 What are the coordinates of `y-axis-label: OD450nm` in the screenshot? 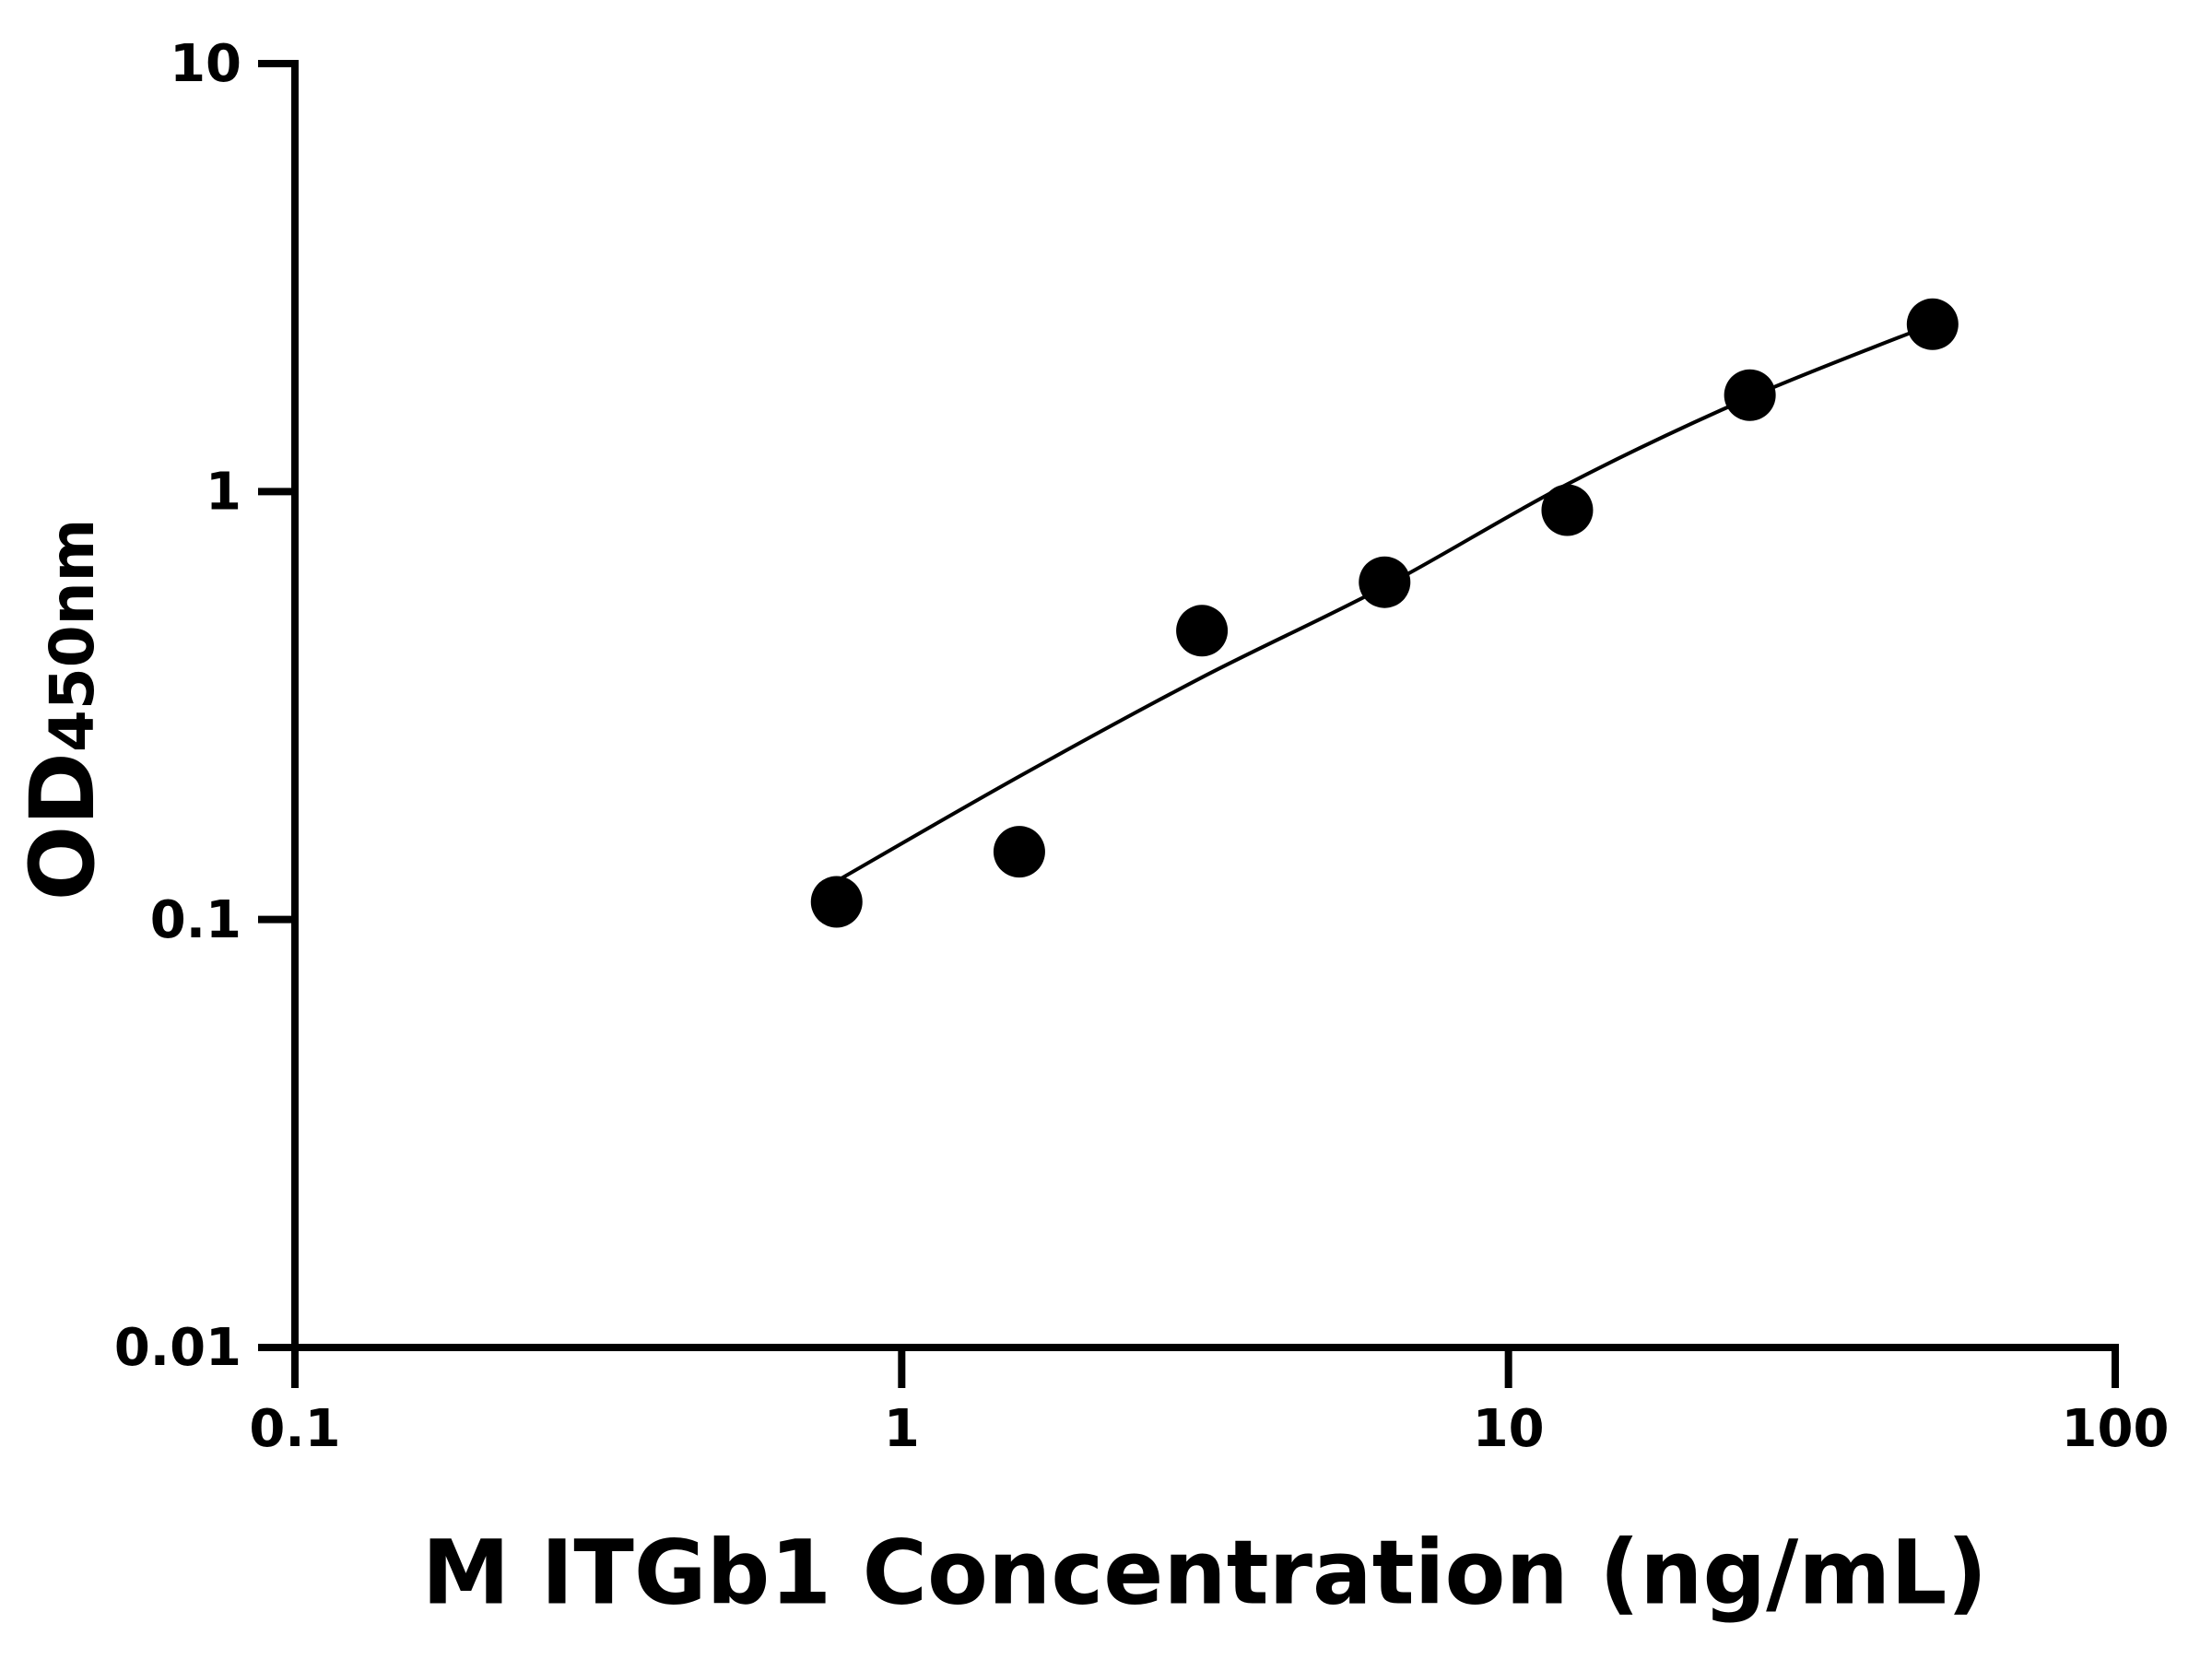 It's located at (62, 710).